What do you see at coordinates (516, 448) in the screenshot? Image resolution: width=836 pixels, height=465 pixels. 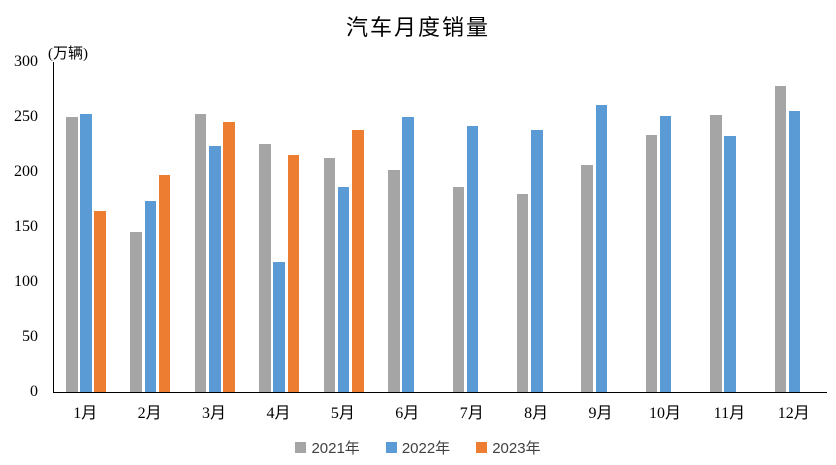 I see `legend-label-2023: 2023年` at bounding box center [516, 448].